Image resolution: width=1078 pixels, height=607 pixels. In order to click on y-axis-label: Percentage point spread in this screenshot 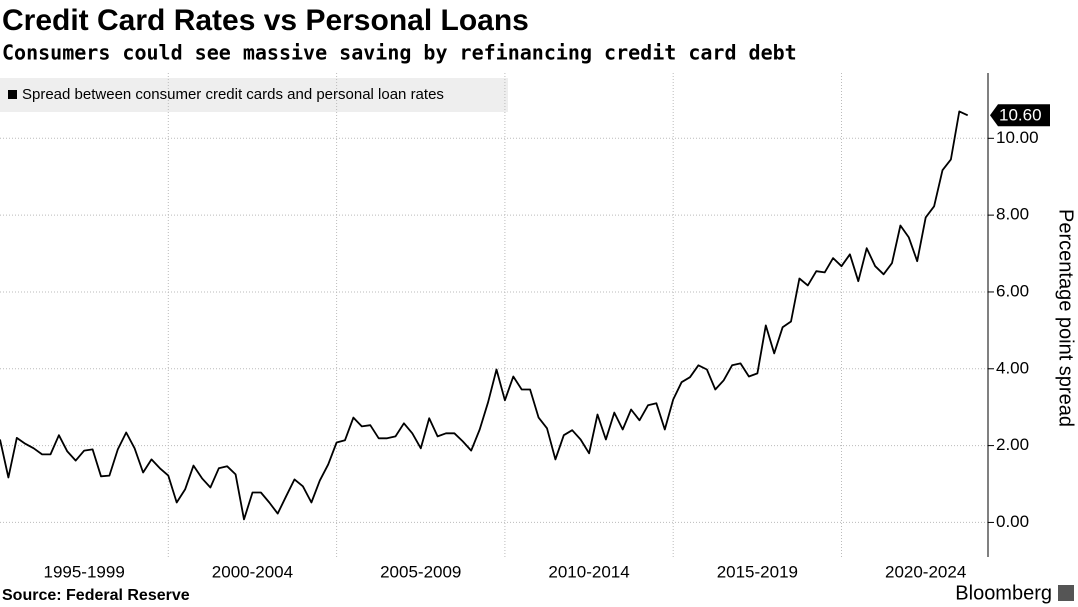, I will do `click(1066, 318)`.